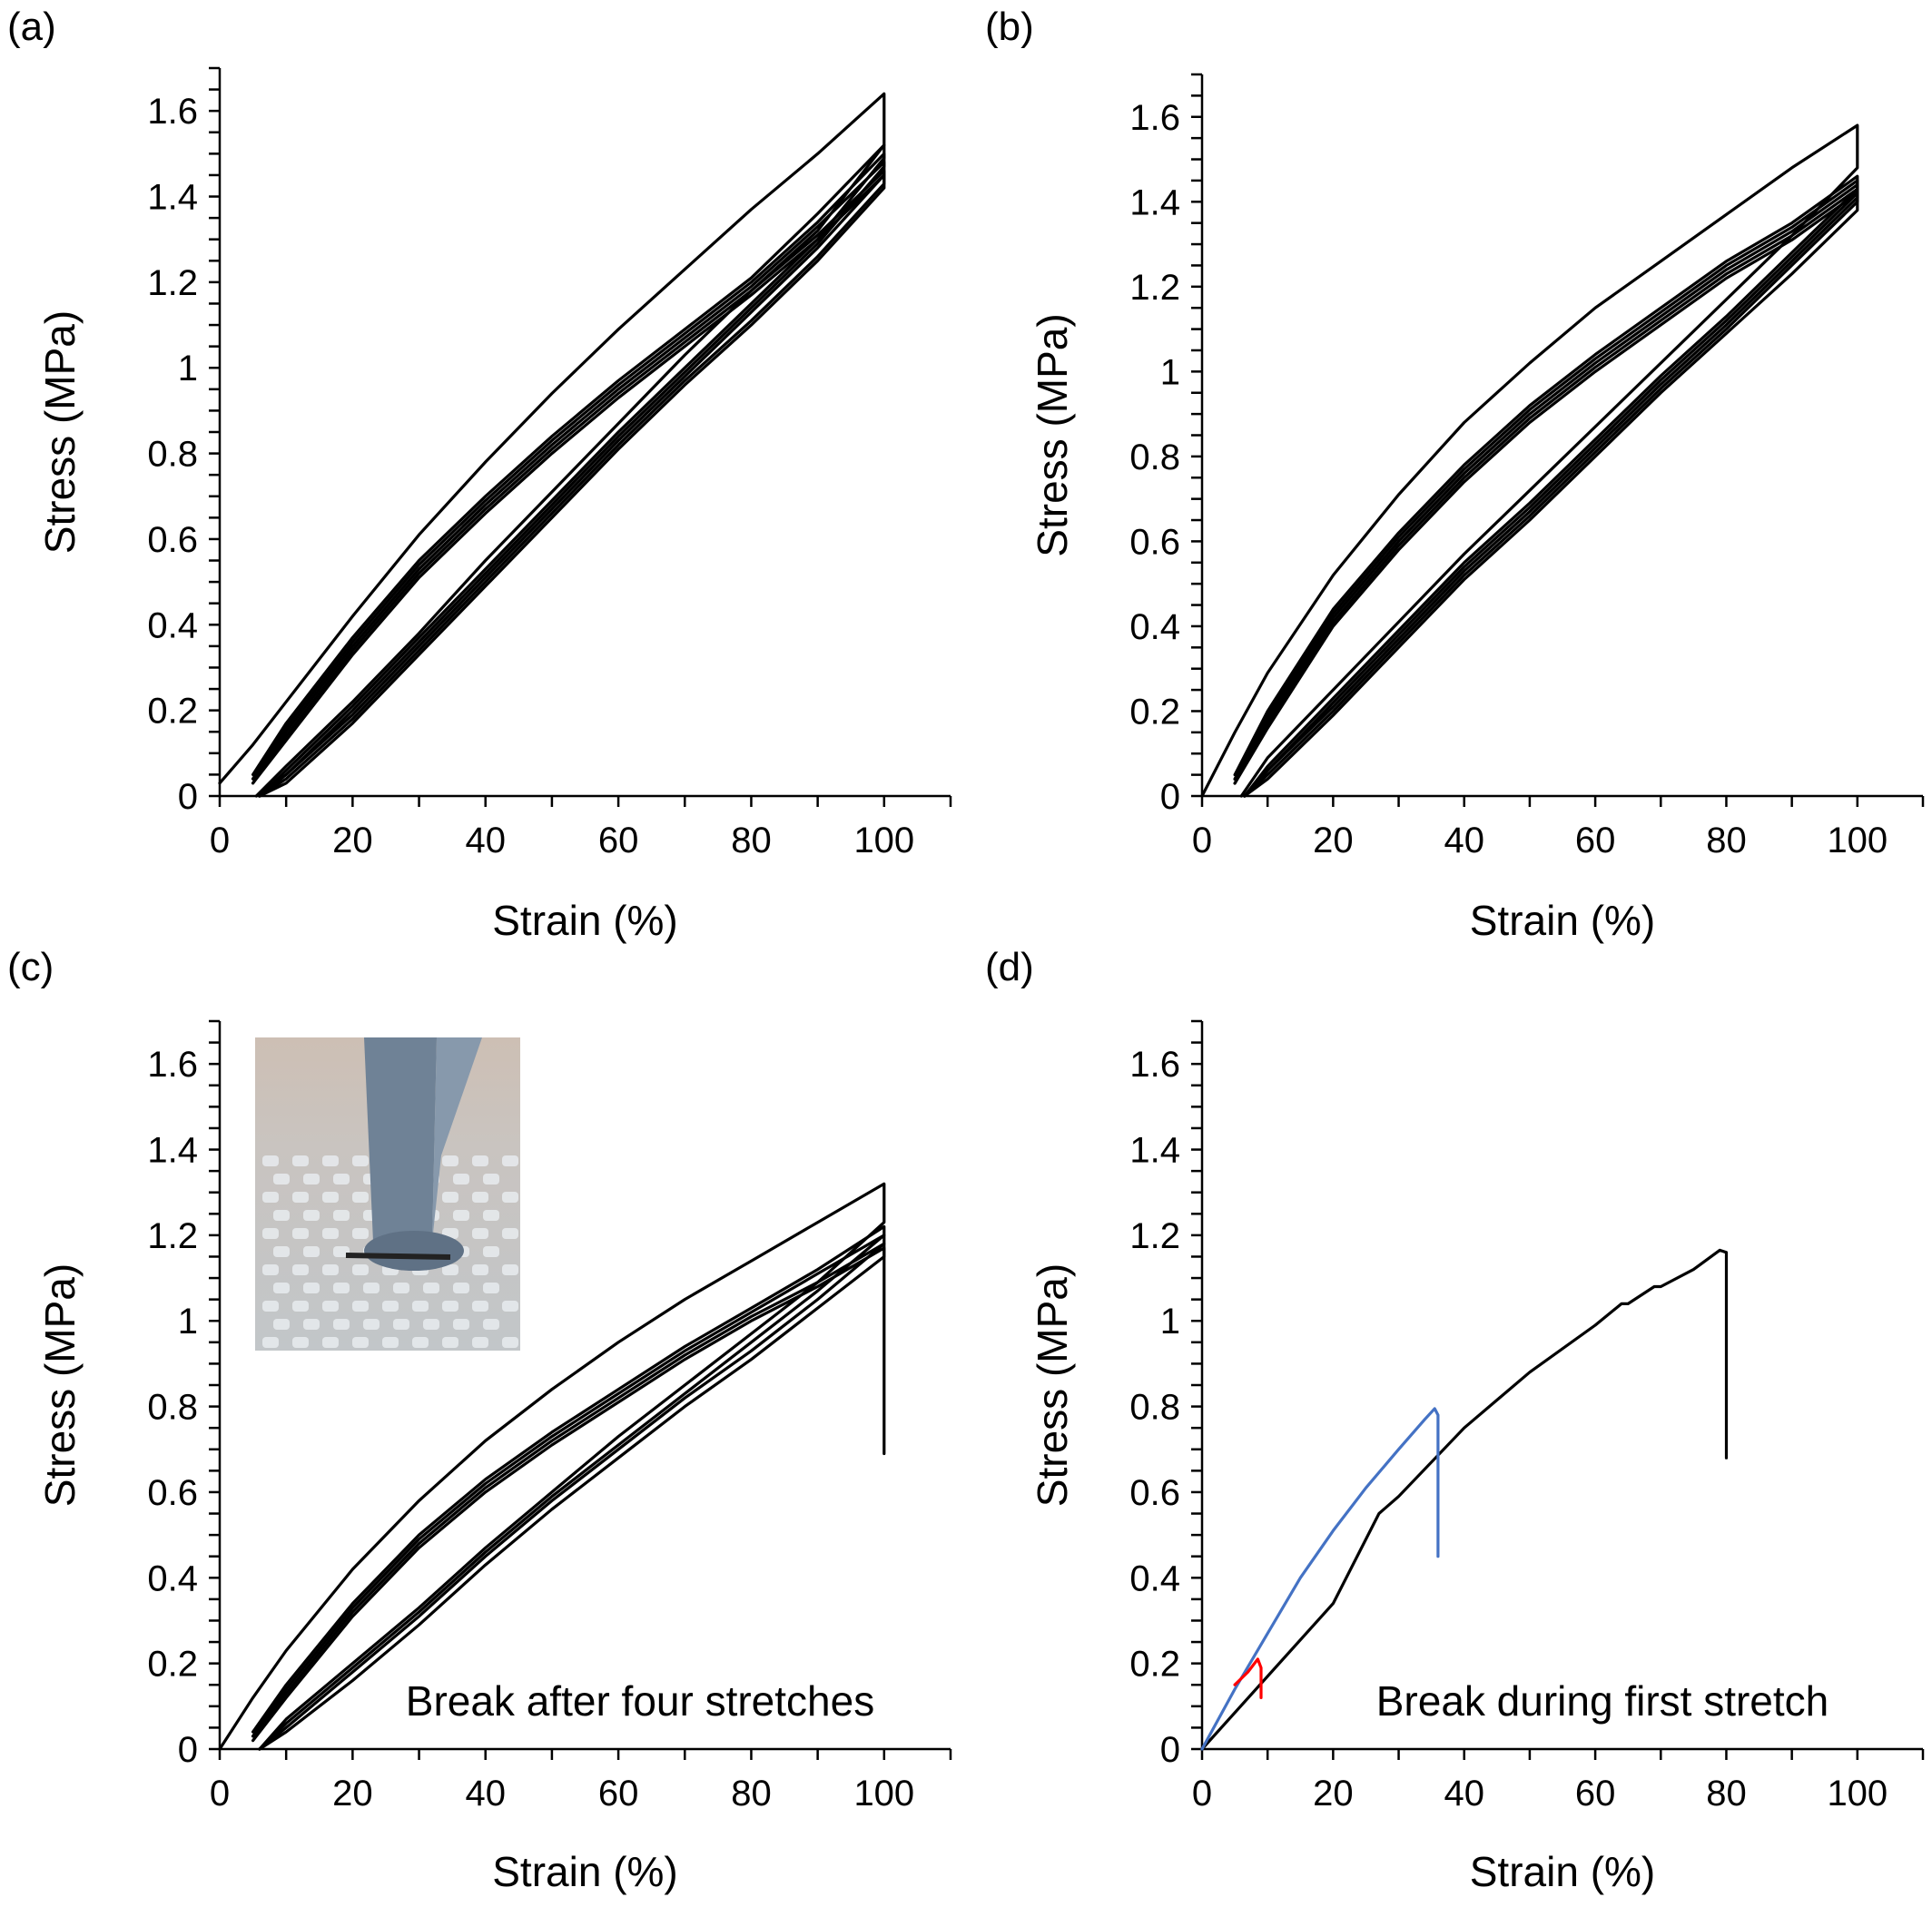 This screenshot has height=1907, width=1932. I want to click on inset-photo, so click(388, 1194).